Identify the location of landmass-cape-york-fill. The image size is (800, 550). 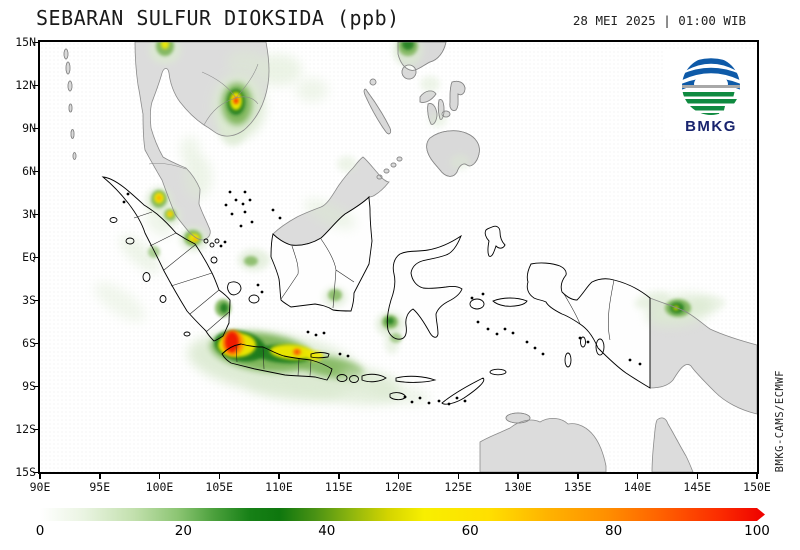
(672, 444).